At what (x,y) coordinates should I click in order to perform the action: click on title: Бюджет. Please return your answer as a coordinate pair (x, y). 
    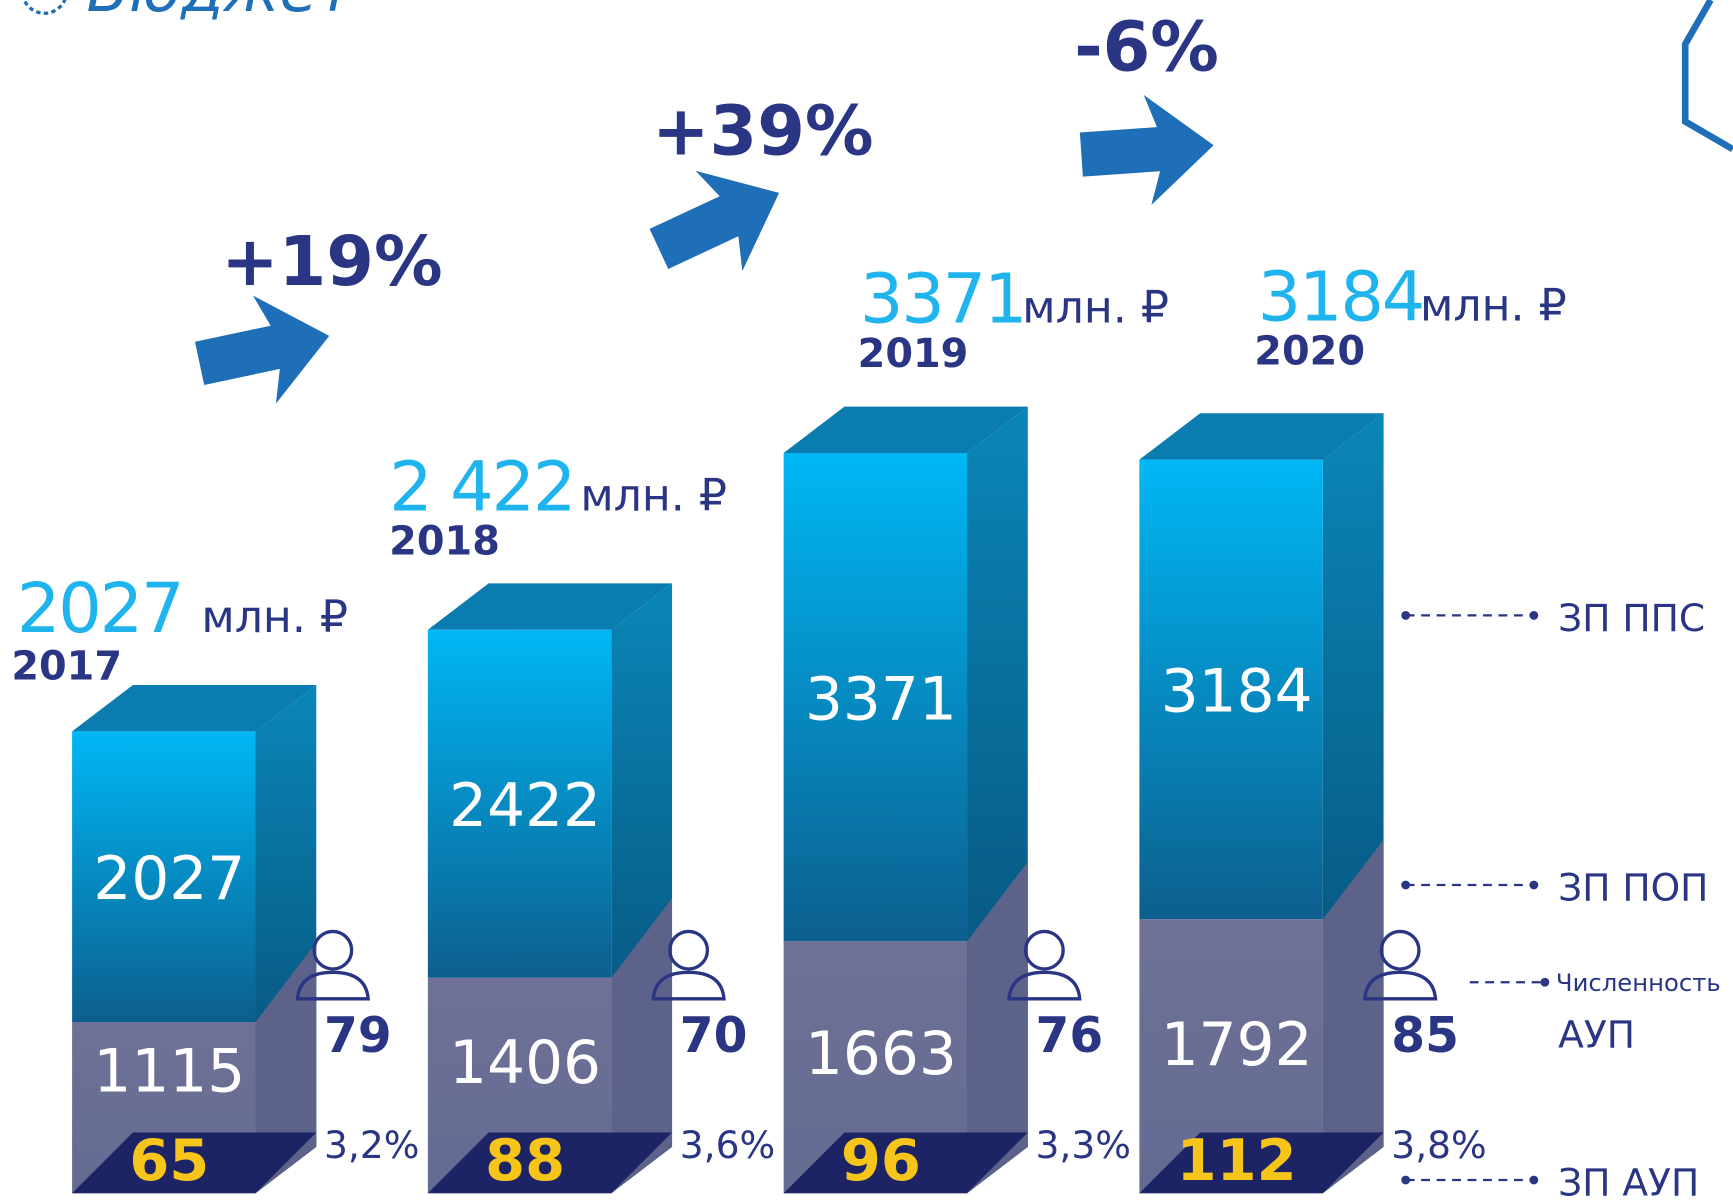
    Looking at the image, I should click on (220, 13).